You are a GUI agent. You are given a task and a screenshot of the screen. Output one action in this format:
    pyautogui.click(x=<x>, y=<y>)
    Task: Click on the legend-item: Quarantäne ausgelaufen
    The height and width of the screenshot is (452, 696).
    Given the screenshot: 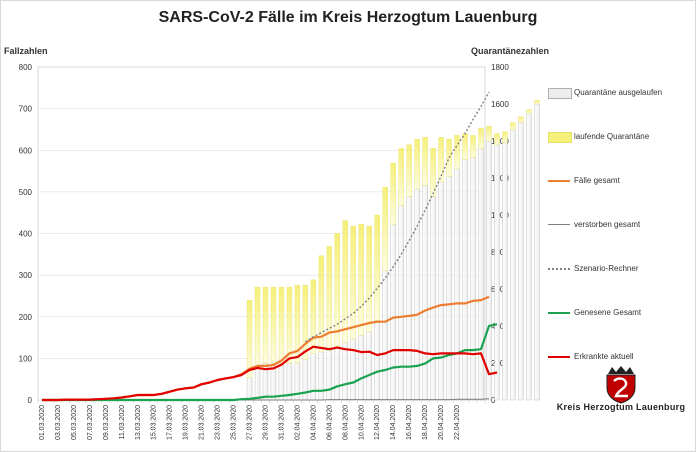 What is the action you would take?
    pyautogui.click(x=621, y=93)
    